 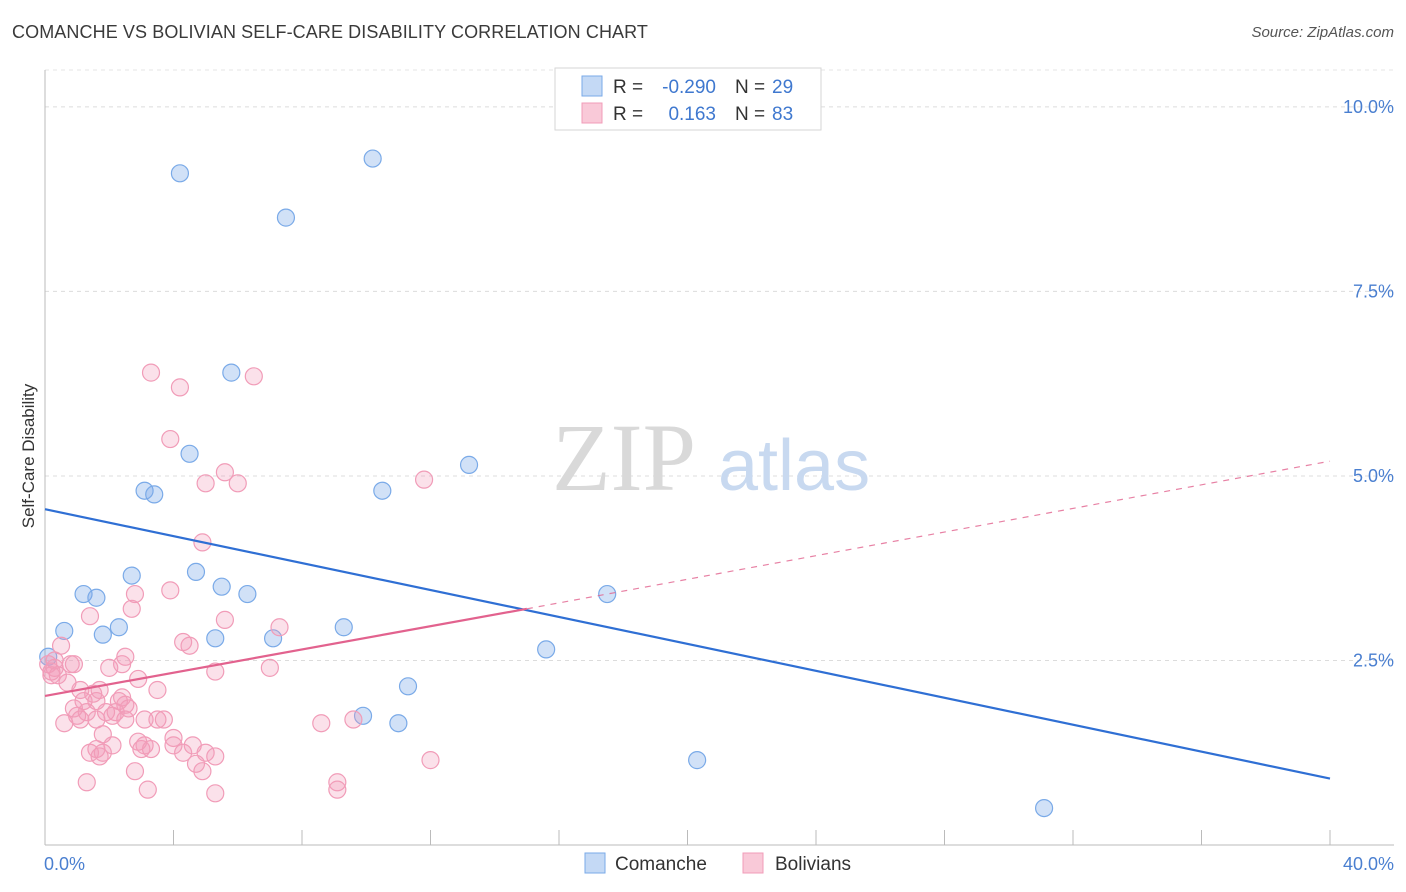 What do you see at coordinates (782, 87) in the screenshot?
I see `legend-n-value-1: 29` at bounding box center [782, 87].